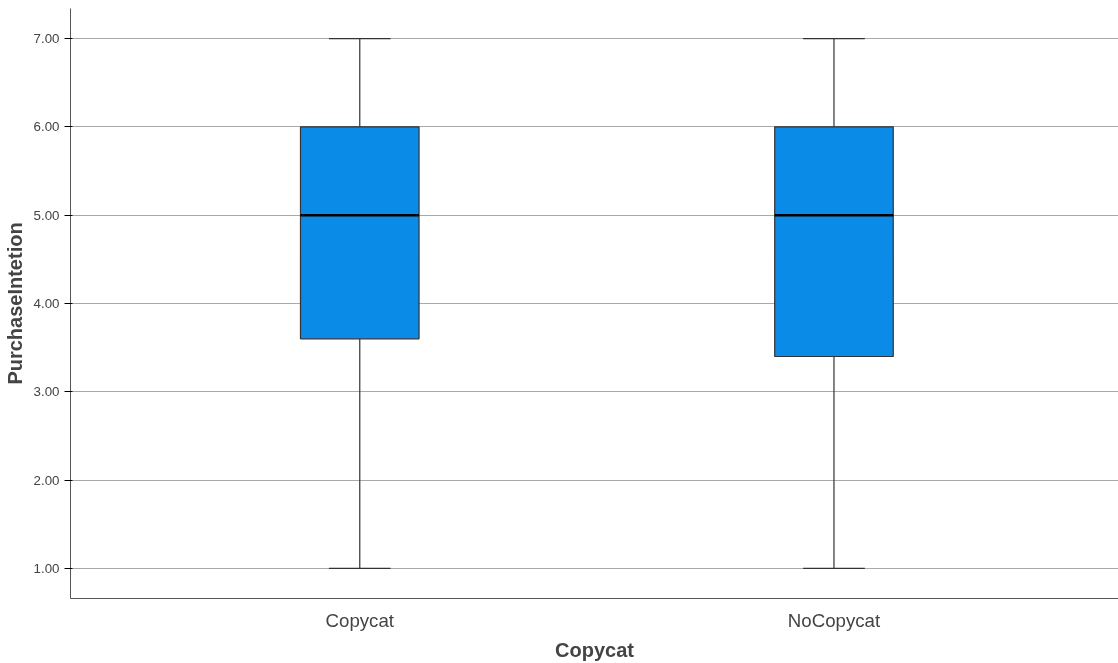 Image resolution: width=1118 pixels, height=663 pixels. I want to click on y-tick-label: 1.00, so click(46, 568).